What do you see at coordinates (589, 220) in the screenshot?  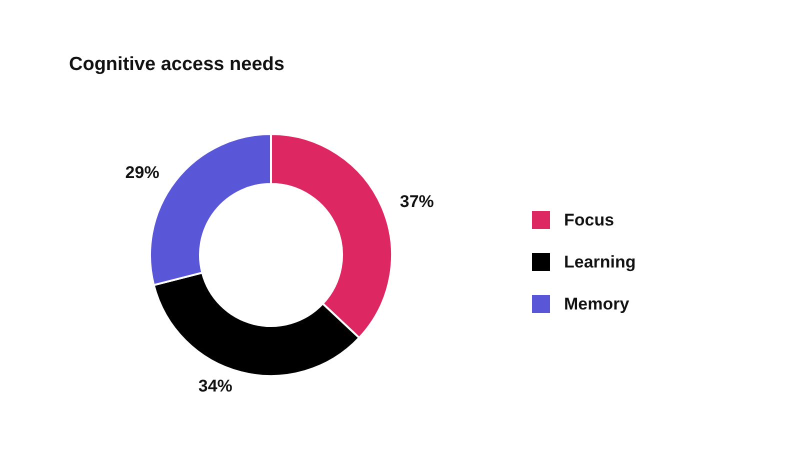 I see `legend-label: Focus` at bounding box center [589, 220].